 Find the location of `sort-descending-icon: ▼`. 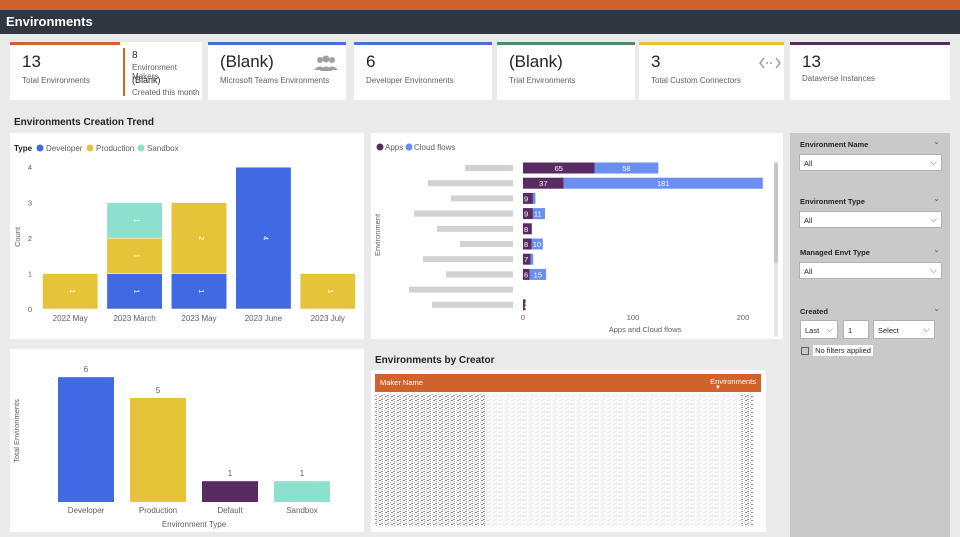

sort-descending-icon: ▼ is located at coordinates (718, 388).